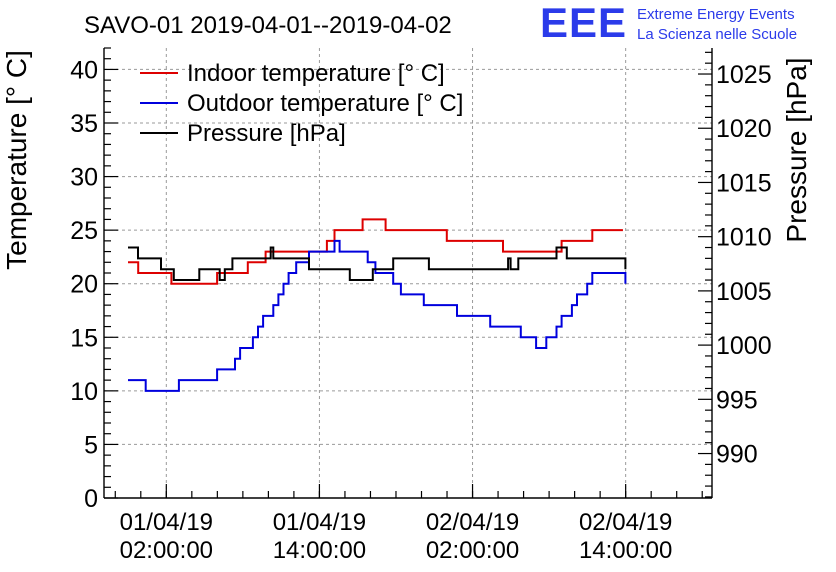  Describe the element at coordinates (84, 338) in the screenshot. I see `y-tick-label: 15` at that location.